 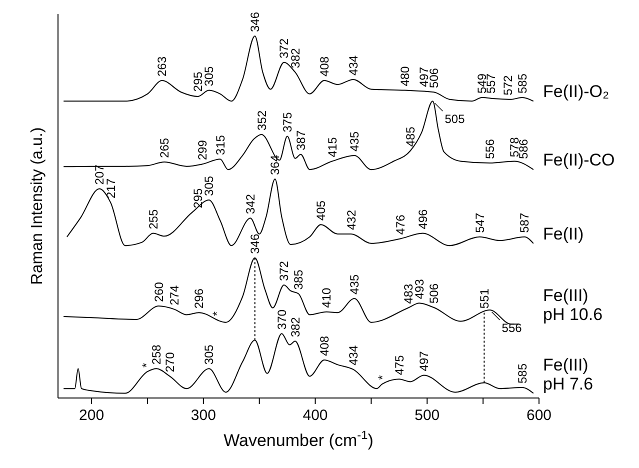 I want to click on annotation: 258, so click(x=157, y=354).